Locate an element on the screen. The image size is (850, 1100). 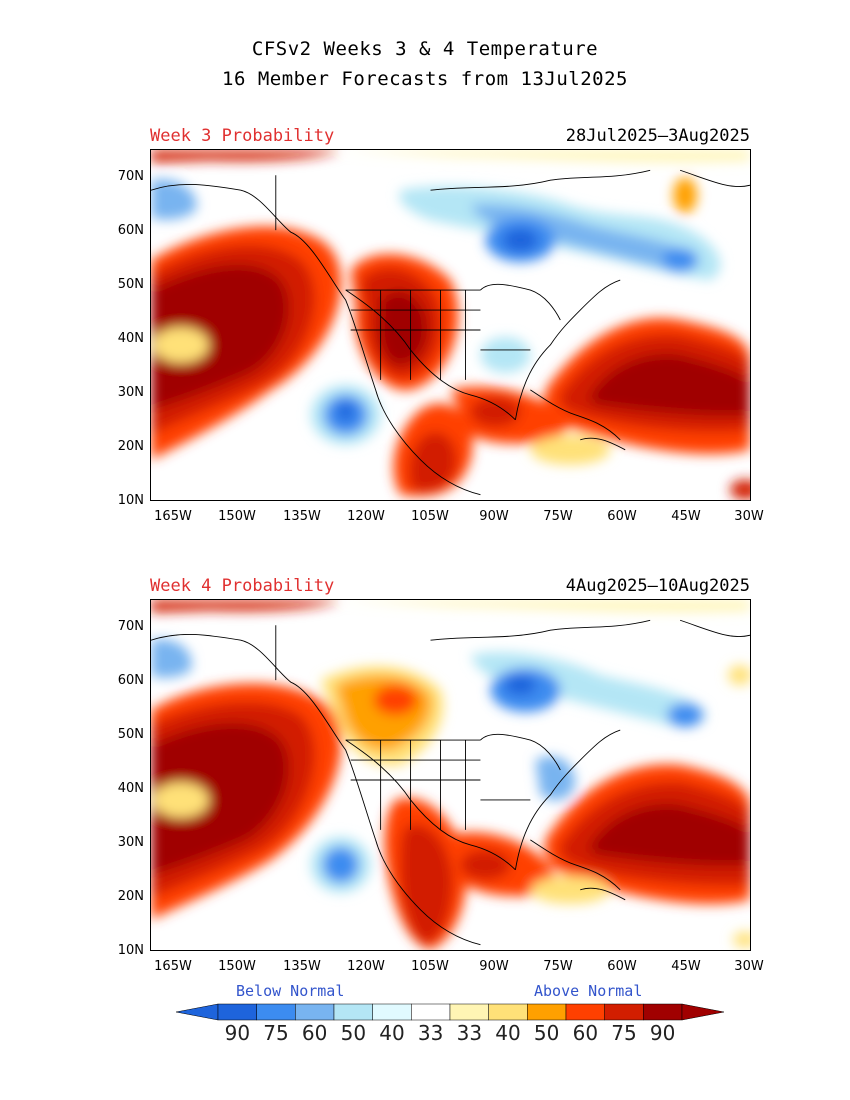
week3-lon-105w: 105W is located at coordinates (430, 516).